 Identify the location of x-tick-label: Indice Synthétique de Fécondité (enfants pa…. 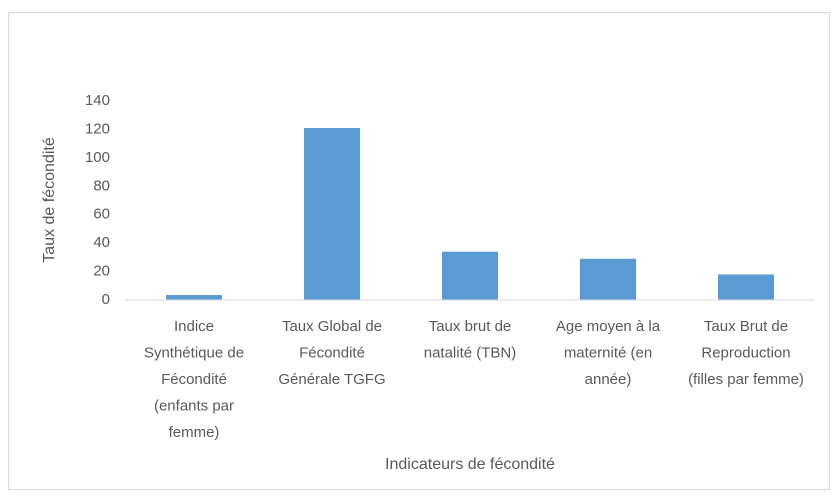
(194, 379).